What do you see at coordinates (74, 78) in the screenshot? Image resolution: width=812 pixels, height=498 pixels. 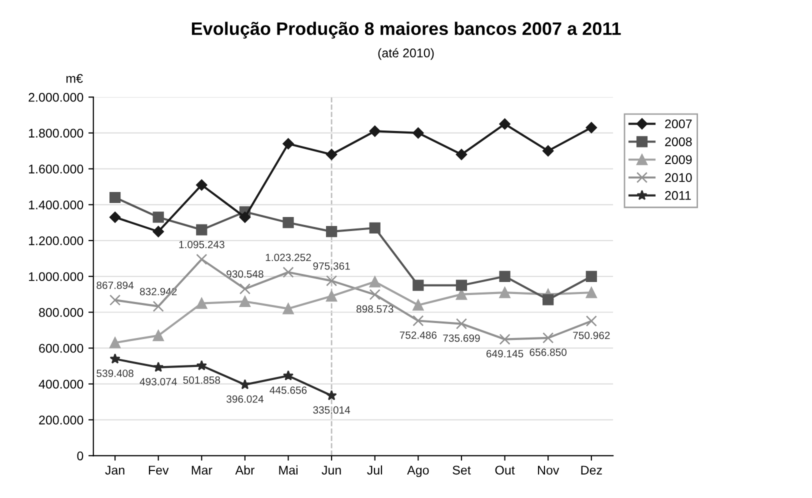 I see `y-axis-title: m€` at bounding box center [74, 78].